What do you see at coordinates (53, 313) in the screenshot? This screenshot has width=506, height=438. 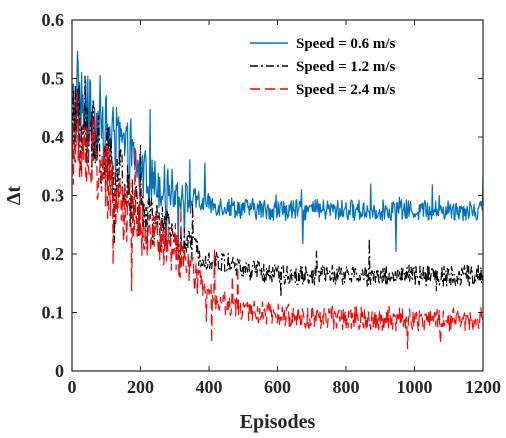 I see `y-tick-label: 0.1` at bounding box center [53, 313].